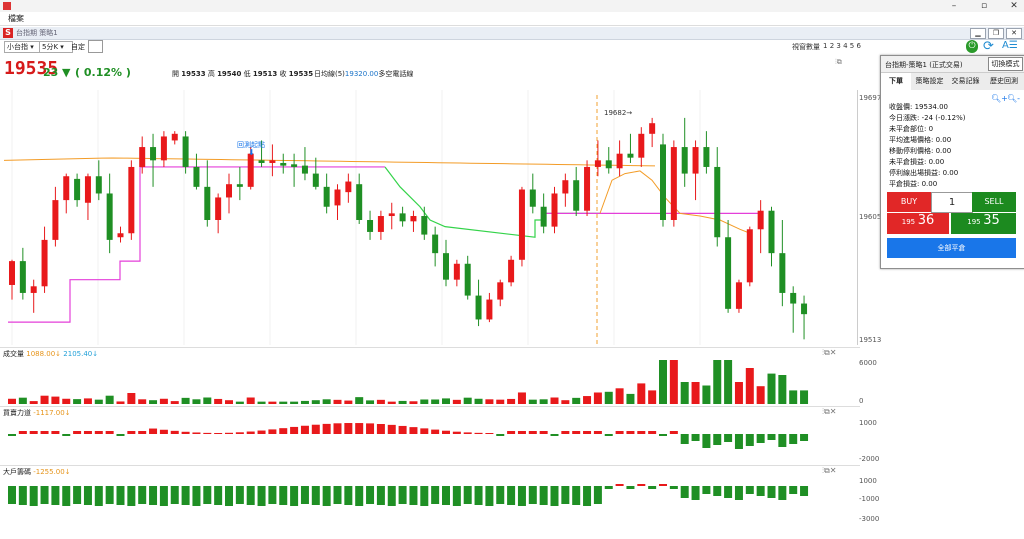  Describe the element at coordinates (870, 98) in the screenshot. I see `y-label-top: 19697` at that location.